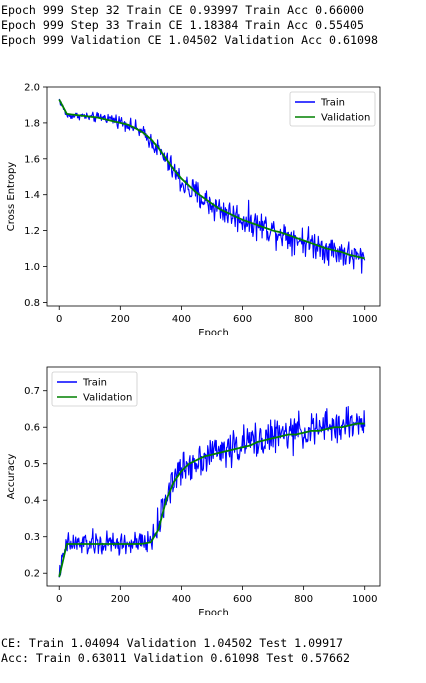 The width and height of the screenshot is (426, 683). I want to click on y-tick-label: 0.6, so click(32, 428).